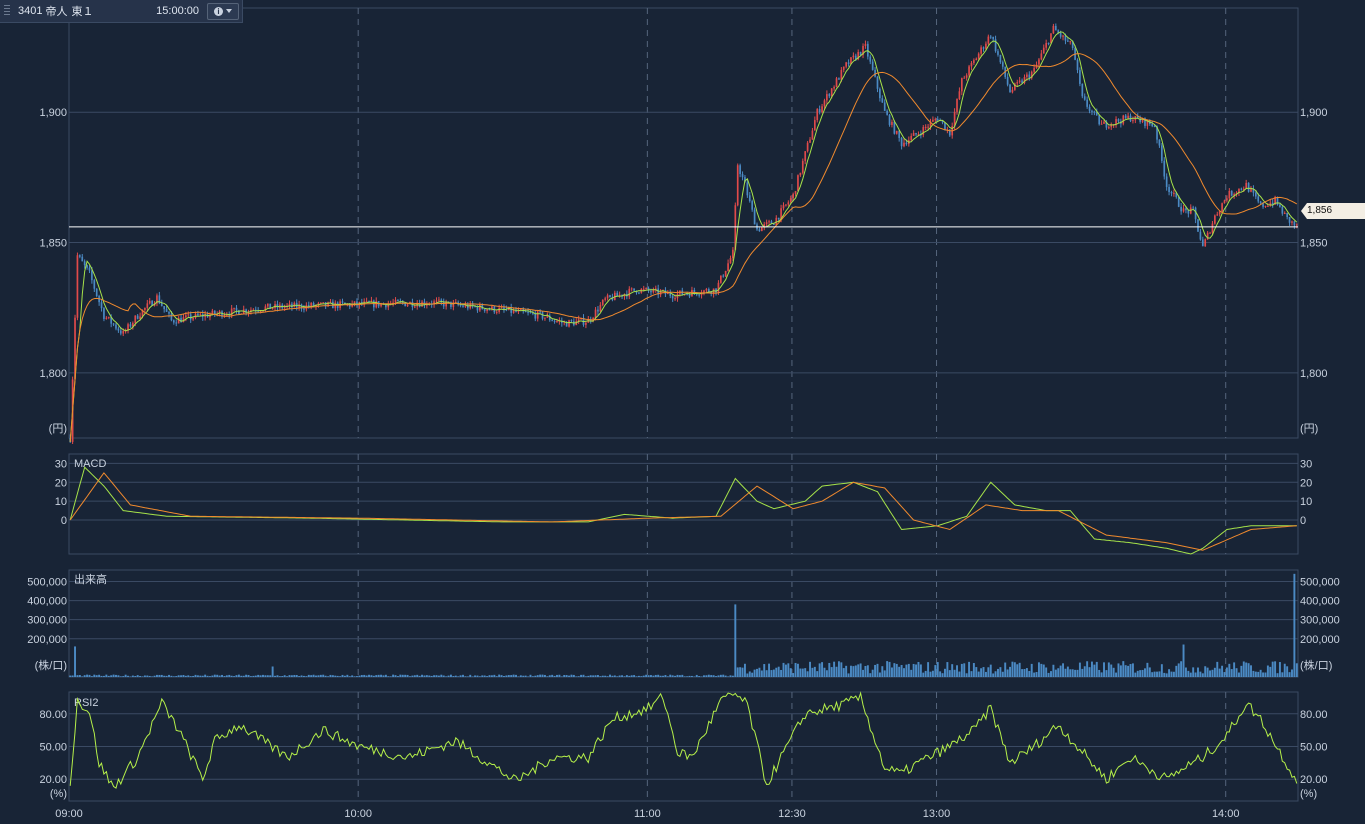  Describe the element at coordinates (1306, 502) in the screenshot. I see `macd-y-label-right: 10` at that location.